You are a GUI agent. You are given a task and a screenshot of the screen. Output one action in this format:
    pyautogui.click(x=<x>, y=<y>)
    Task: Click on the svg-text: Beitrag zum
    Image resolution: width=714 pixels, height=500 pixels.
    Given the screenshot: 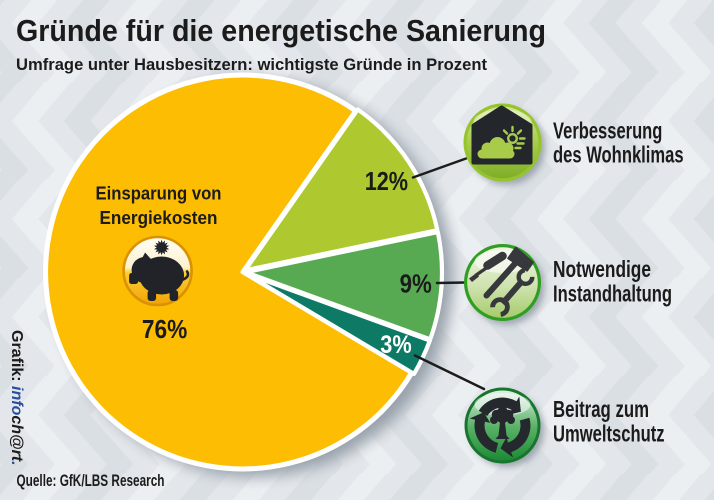 What is the action you would take?
    pyautogui.click(x=601, y=409)
    